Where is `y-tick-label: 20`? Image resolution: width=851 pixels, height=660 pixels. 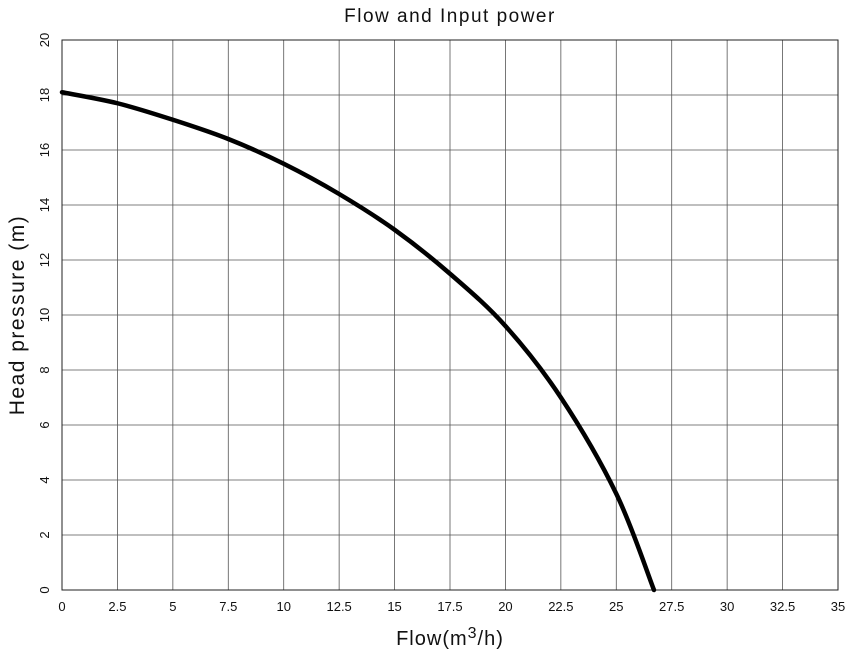
y-tick-label: 20 is located at coordinates (44, 40).